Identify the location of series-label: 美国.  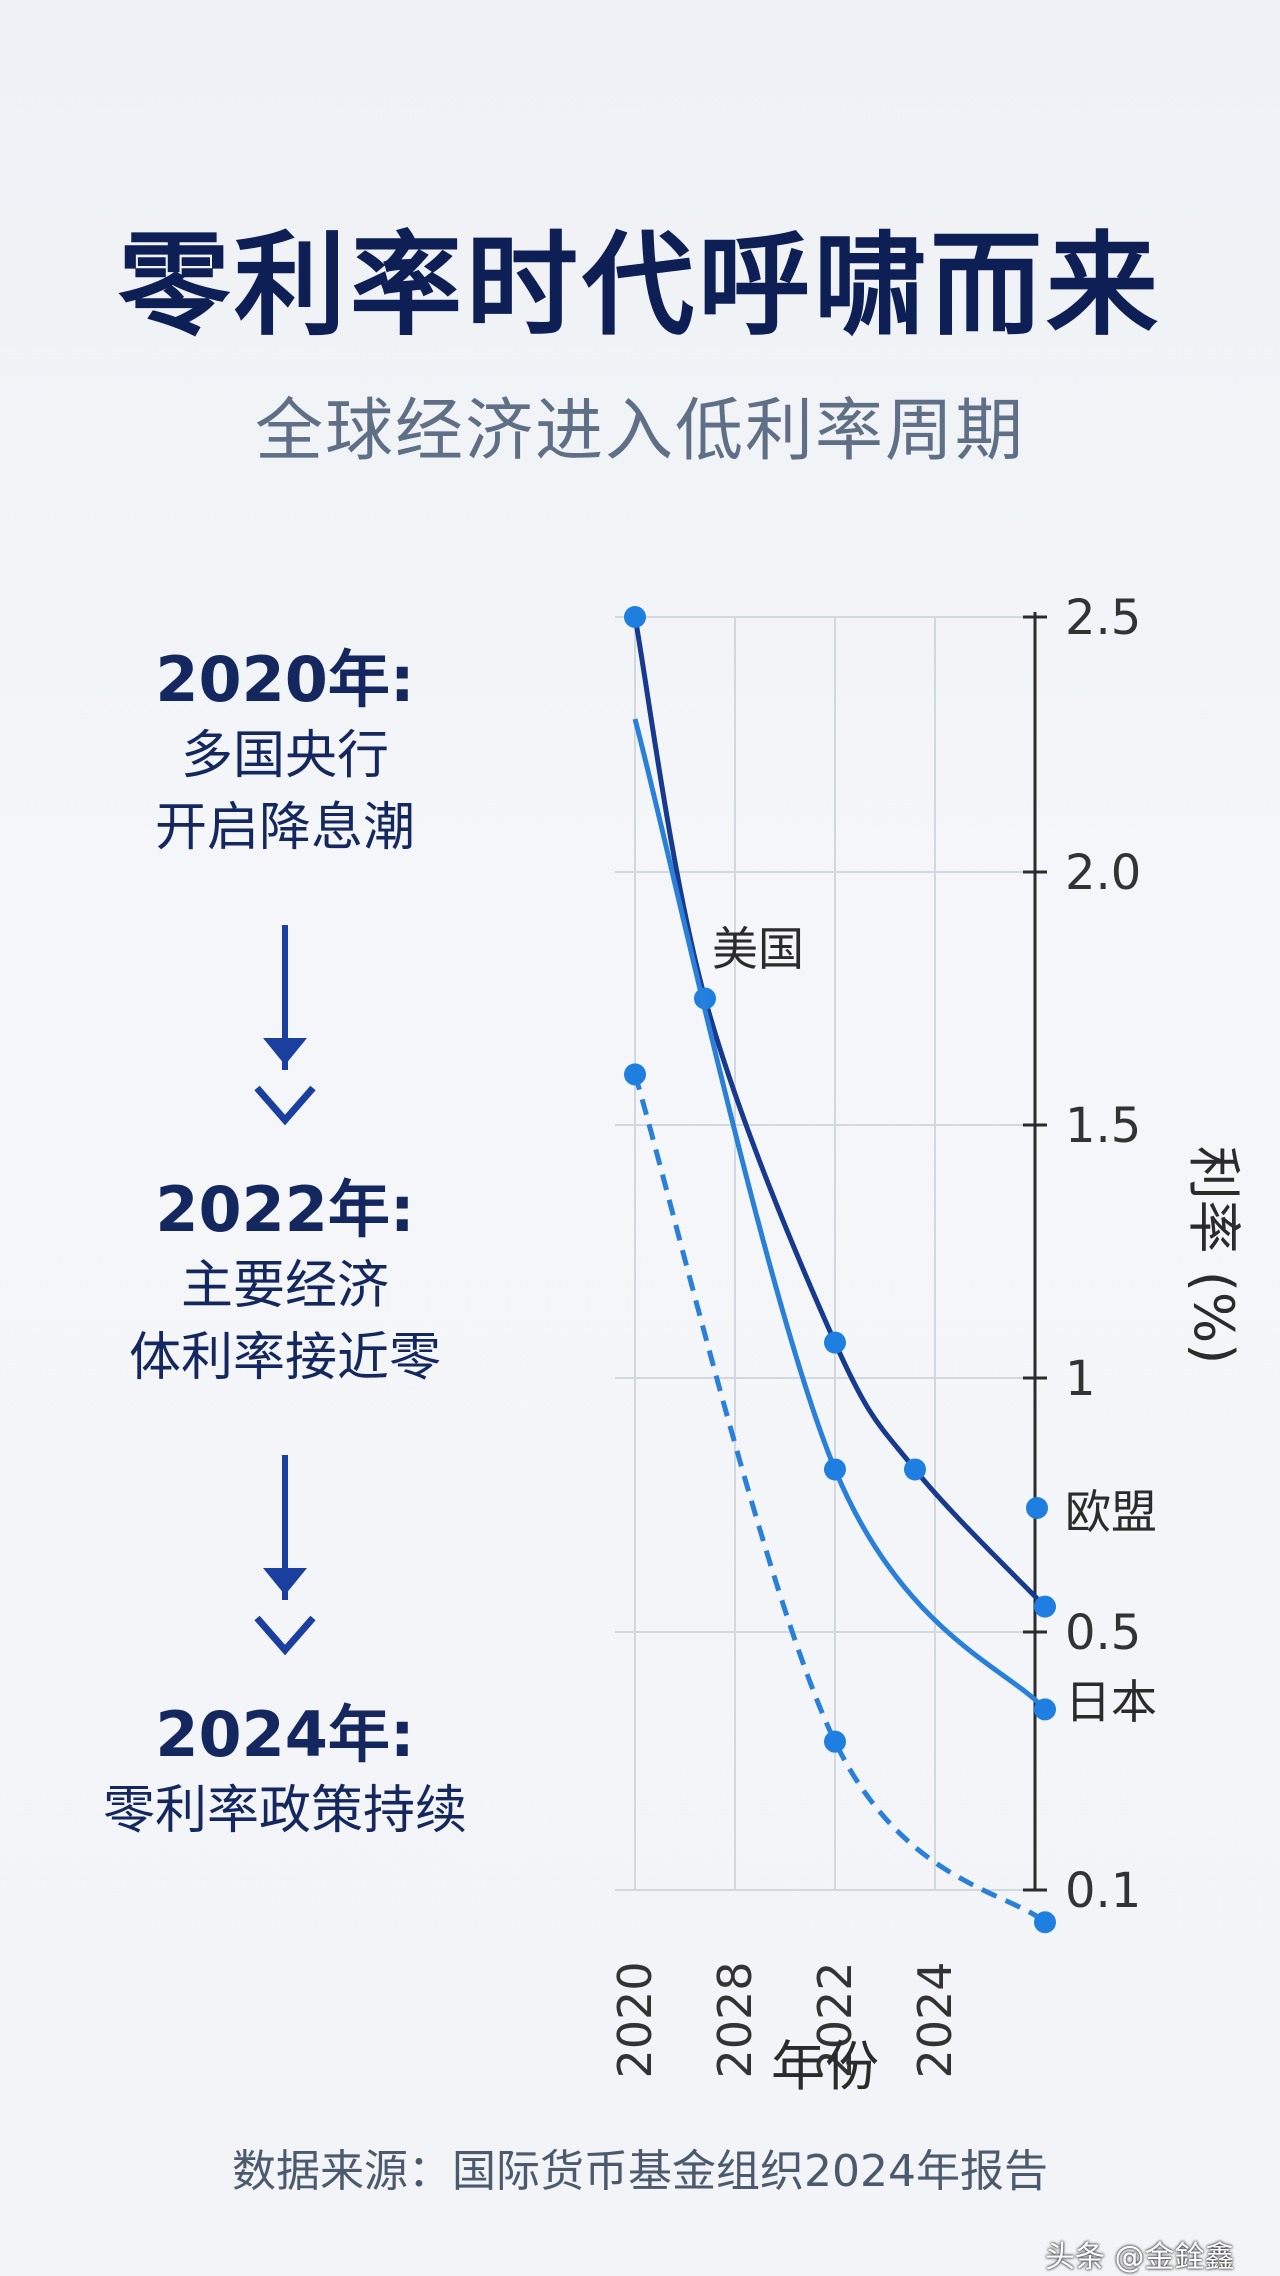
(758, 949).